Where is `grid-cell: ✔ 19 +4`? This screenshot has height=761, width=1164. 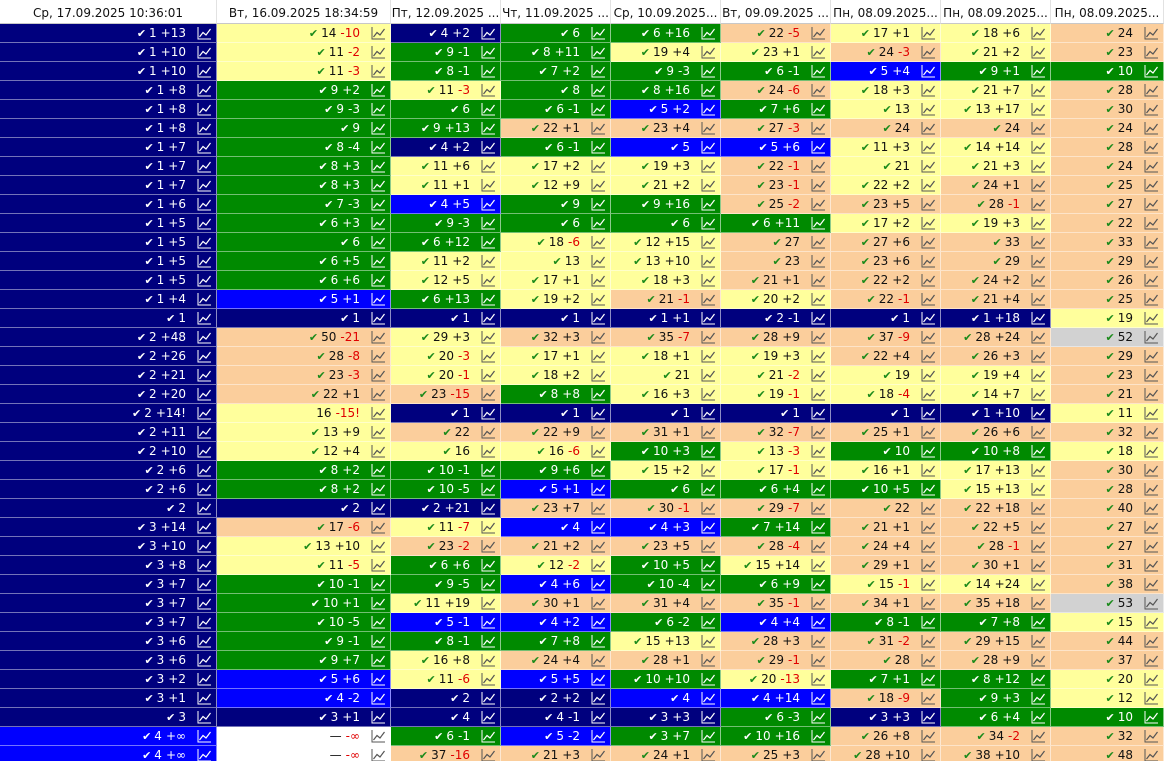
grid-cell: ✔ 19 +4 is located at coordinates (666, 52).